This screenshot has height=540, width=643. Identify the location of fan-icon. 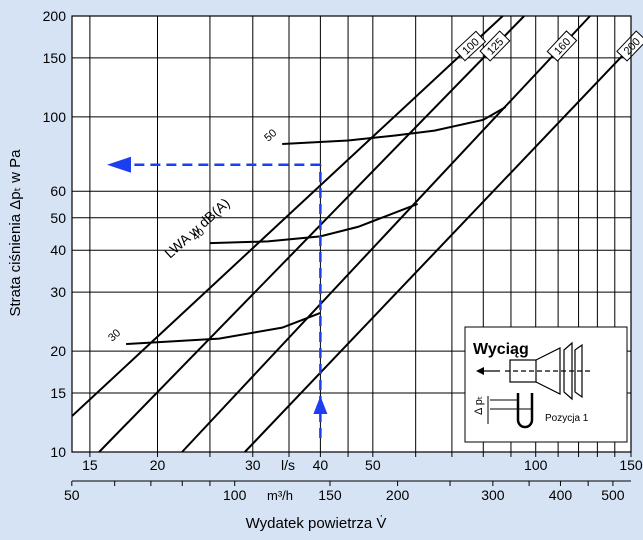
(547, 371).